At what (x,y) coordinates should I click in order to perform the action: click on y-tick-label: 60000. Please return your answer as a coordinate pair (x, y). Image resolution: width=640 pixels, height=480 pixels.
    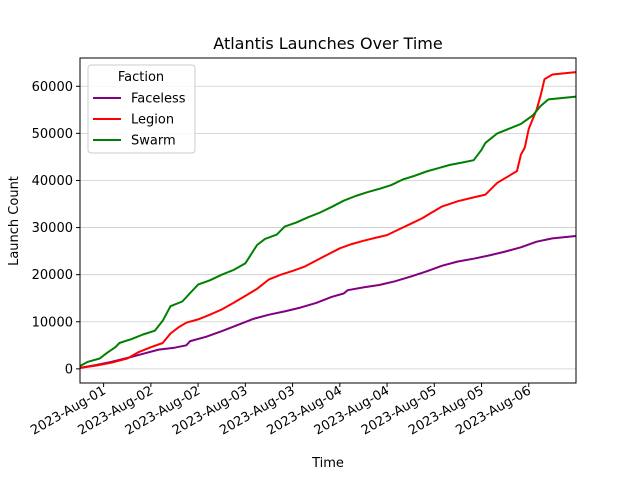
    Looking at the image, I should click on (52, 87).